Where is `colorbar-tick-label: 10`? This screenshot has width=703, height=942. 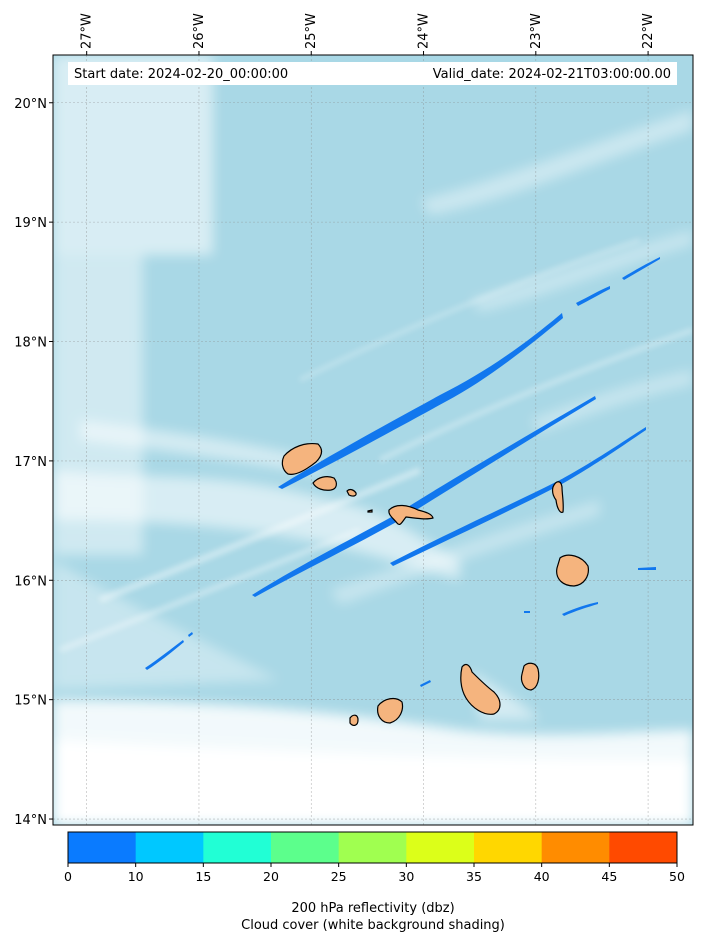 colorbar-tick-label: 10 is located at coordinates (136, 876).